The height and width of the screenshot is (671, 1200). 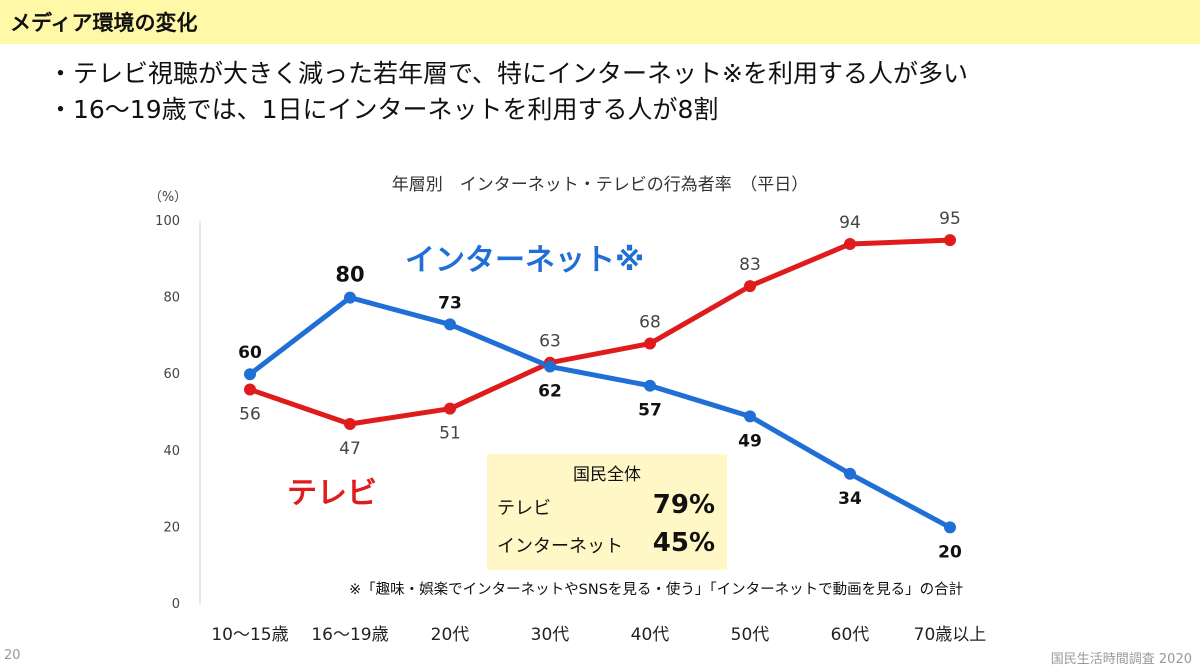 What do you see at coordinates (607, 475) in the screenshot?
I see `summary-title: 国民全体` at bounding box center [607, 475].